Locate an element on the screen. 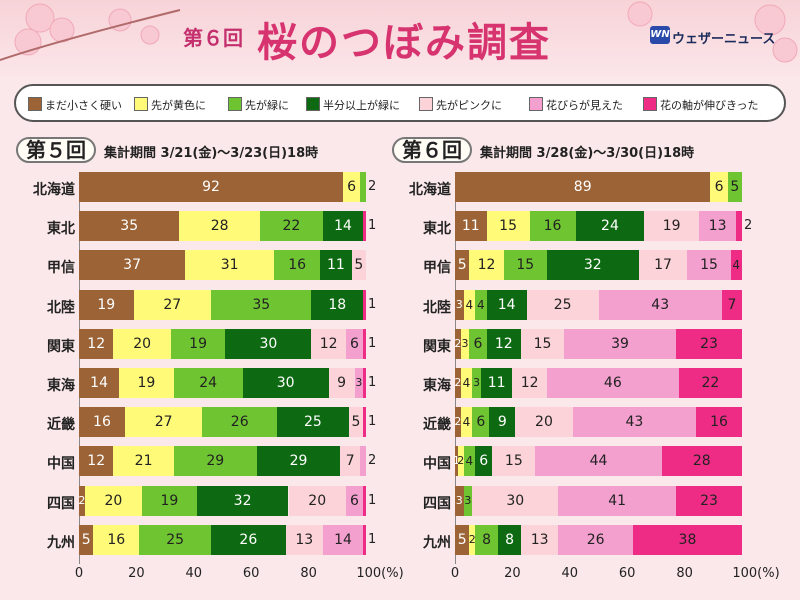 The width and height of the screenshot is (800, 600). data-label: 20 is located at coordinates (544, 422).